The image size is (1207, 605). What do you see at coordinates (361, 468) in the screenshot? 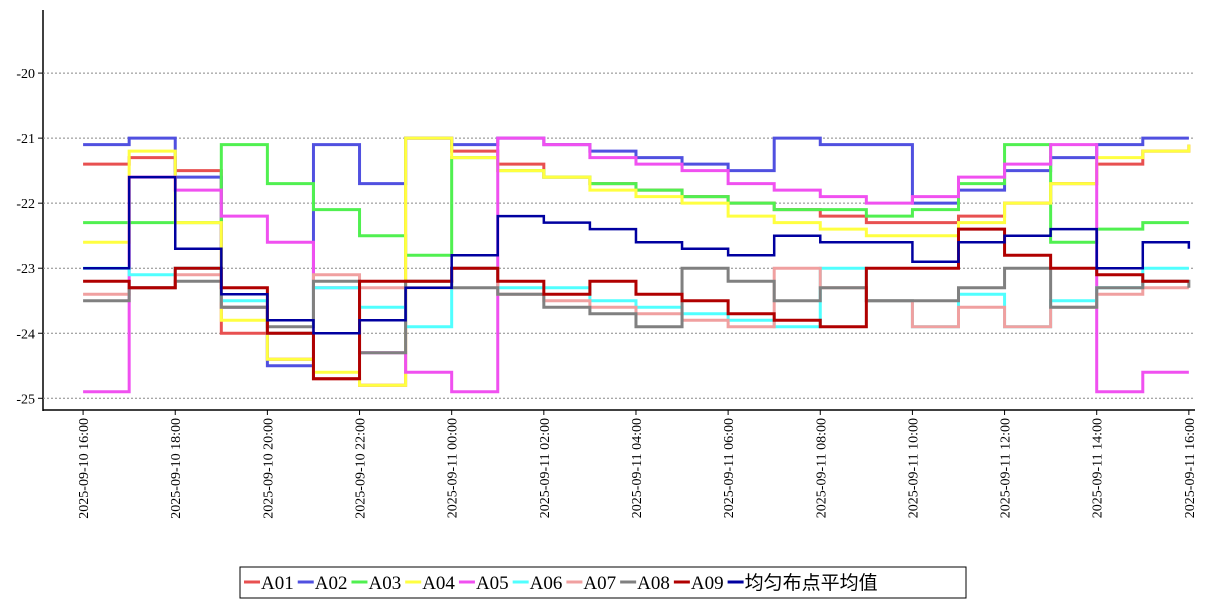
I see `x-tick-label: 2025-09-10 22:00` at bounding box center [361, 468].